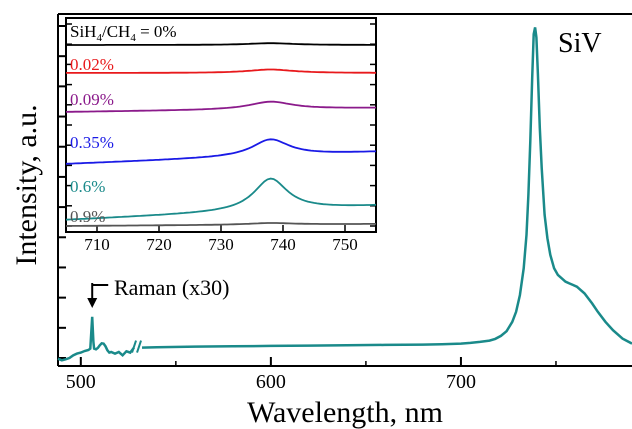  I want to click on y-axis-label: Intensity, a.u., so click(26, 184).